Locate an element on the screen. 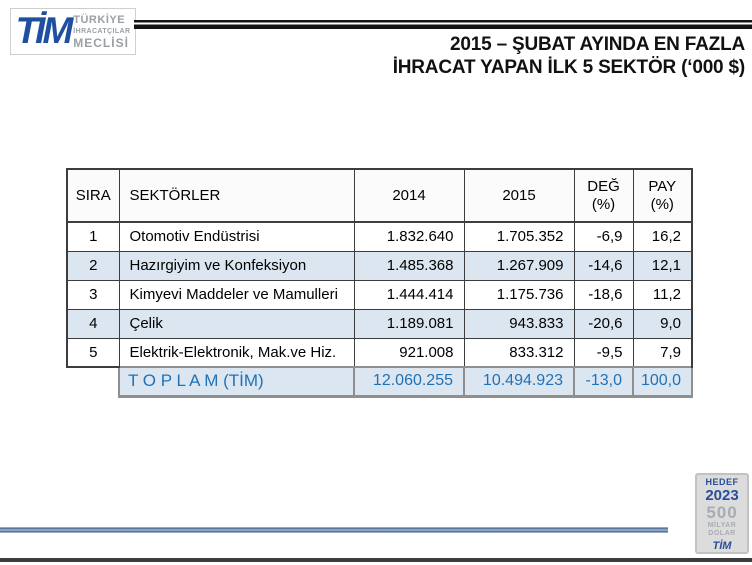  cell-pay: 11,2 is located at coordinates (662, 294).